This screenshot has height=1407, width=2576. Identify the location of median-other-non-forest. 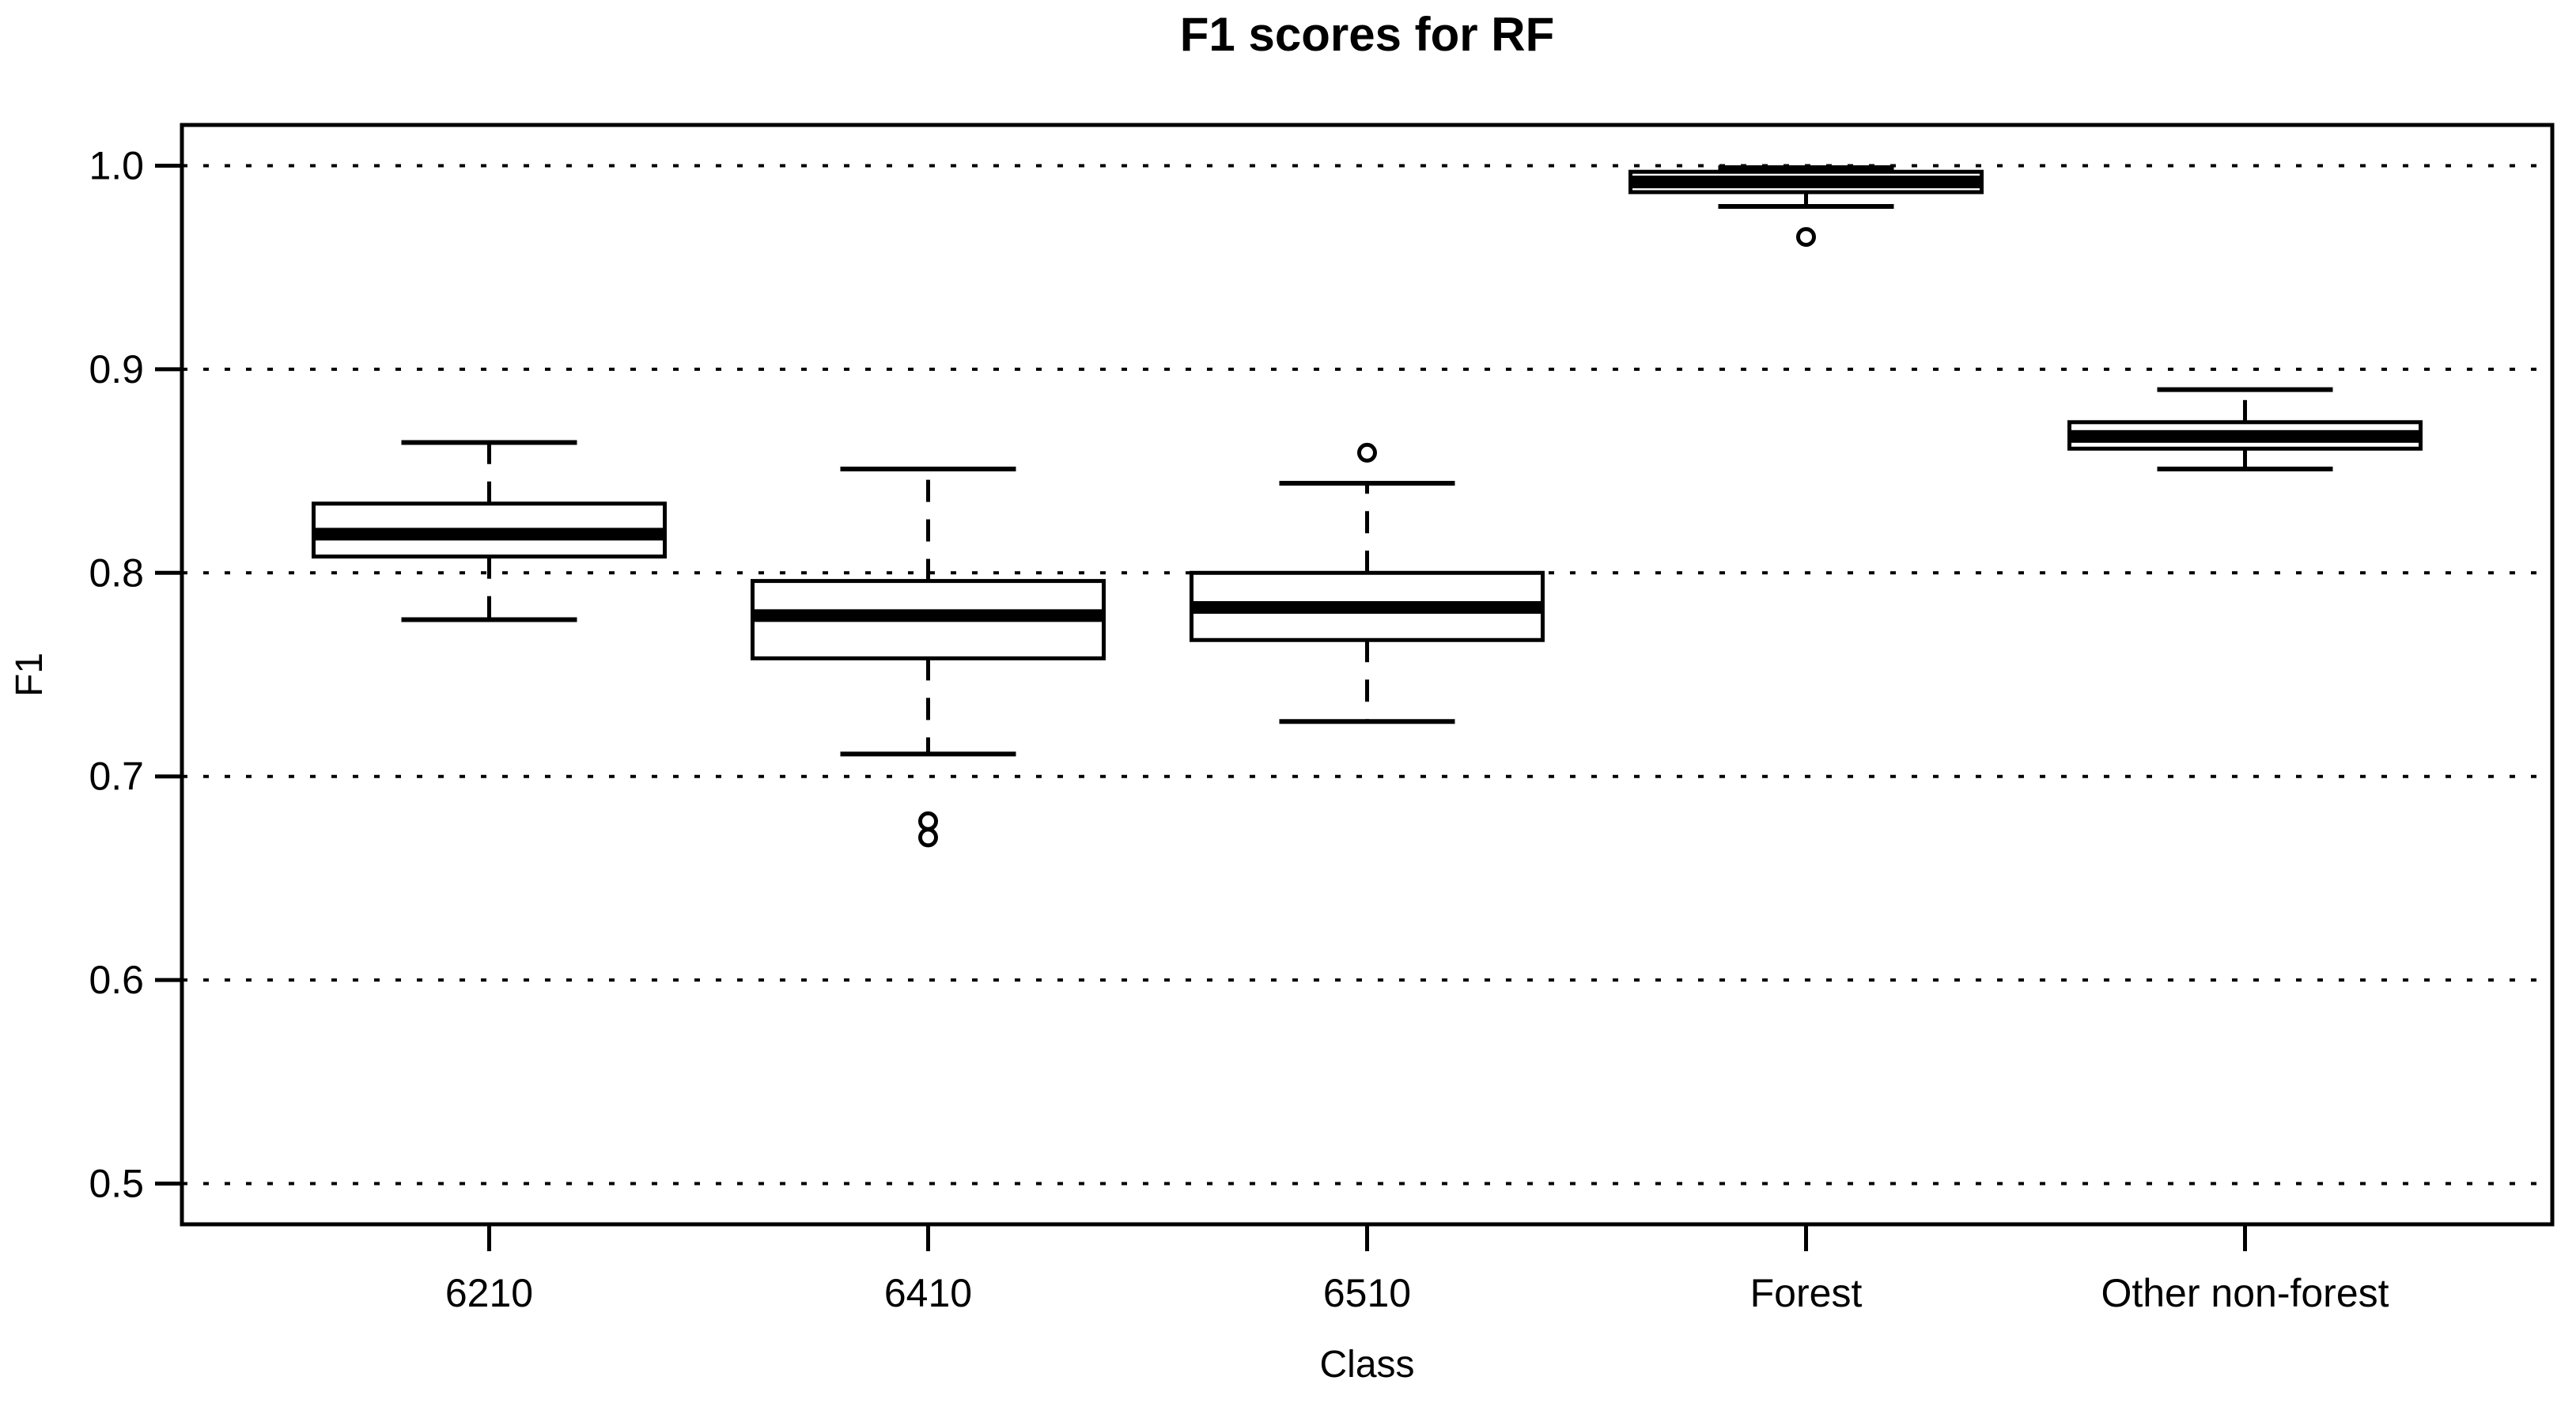
(2245, 436).